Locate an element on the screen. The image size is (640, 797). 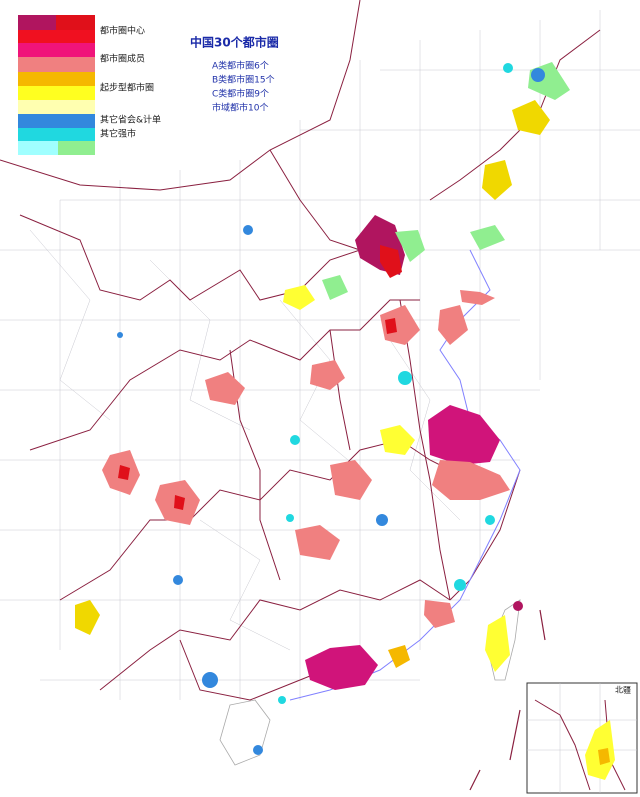
metro-shanghai is located at coordinates (464, 435).